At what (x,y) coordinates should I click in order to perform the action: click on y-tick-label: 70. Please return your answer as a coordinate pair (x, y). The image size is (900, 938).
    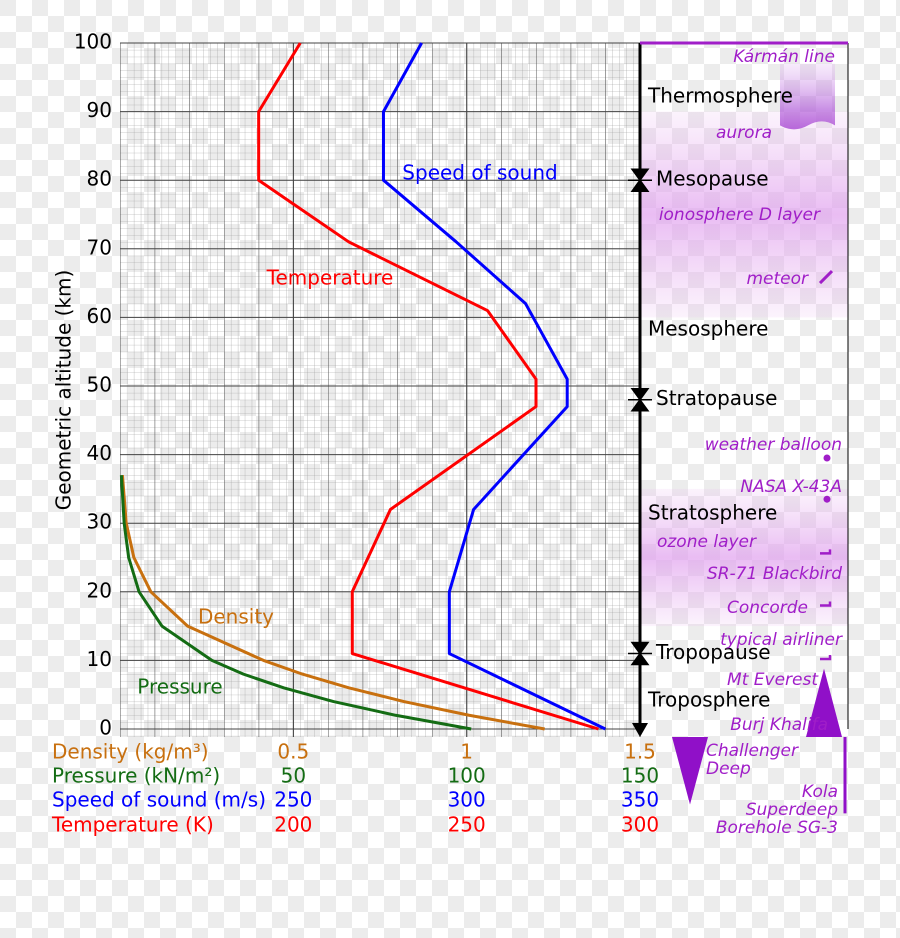
    Looking at the image, I should click on (99, 247).